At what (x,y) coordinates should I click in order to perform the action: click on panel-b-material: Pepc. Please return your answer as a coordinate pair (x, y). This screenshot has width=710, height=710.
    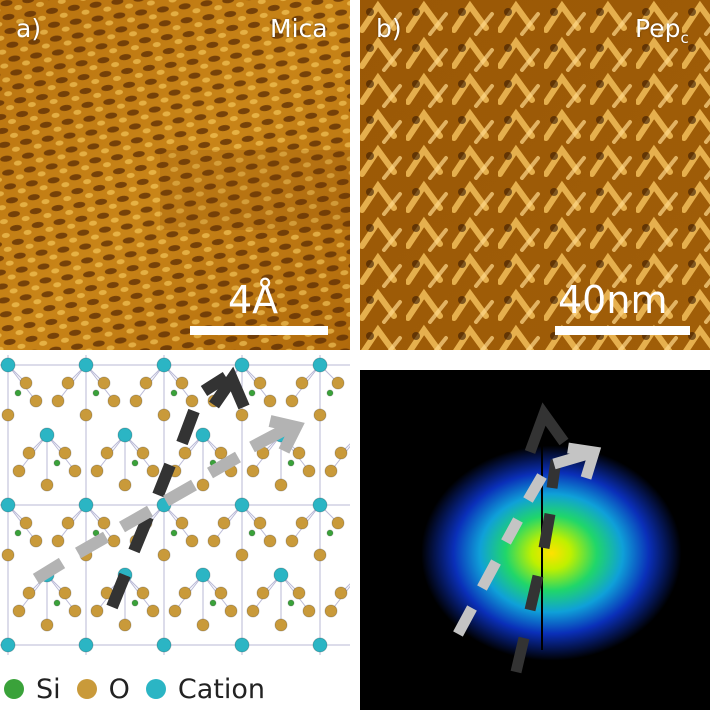
    Looking at the image, I should click on (662, 30).